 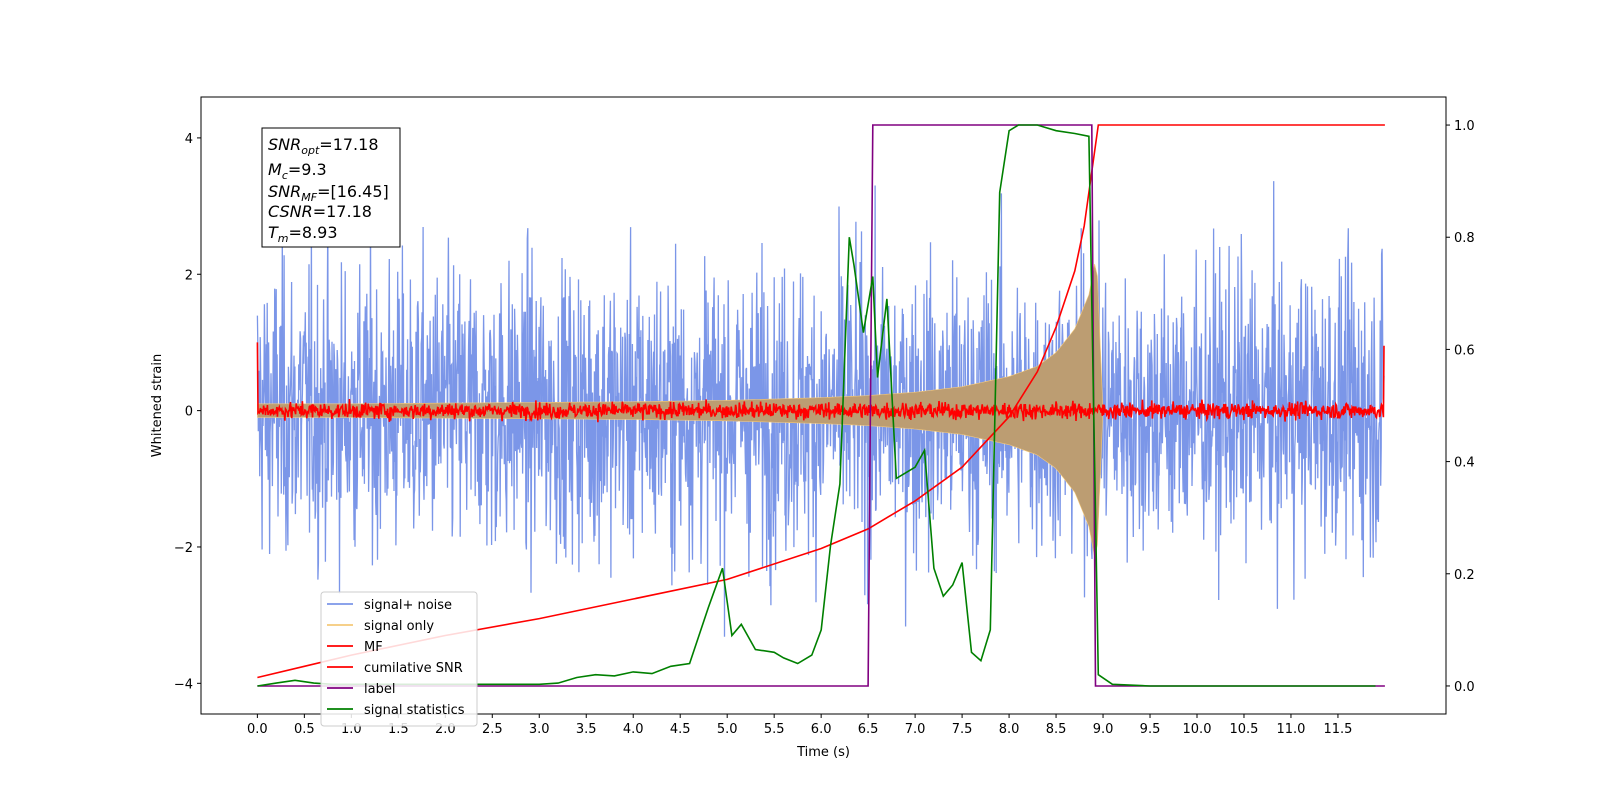 What do you see at coordinates (1464, 126) in the screenshot?
I see `y2-tick-label: 1.0` at bounding box center [1464, 126].